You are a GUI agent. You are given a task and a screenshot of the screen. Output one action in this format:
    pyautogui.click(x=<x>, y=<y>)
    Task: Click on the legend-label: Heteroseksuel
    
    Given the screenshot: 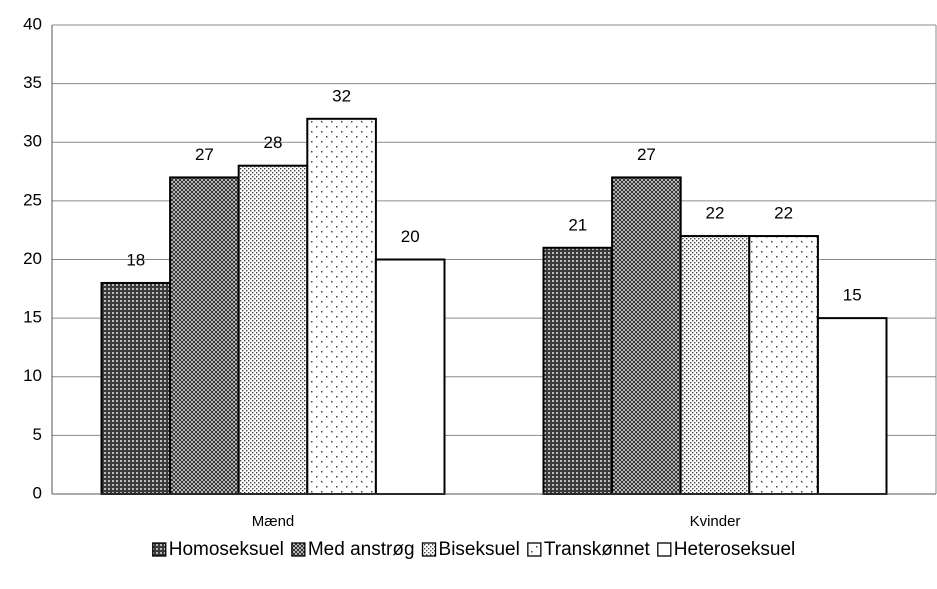 What is the action you would take?
    pyautogui.click(x=734, y=549)
    